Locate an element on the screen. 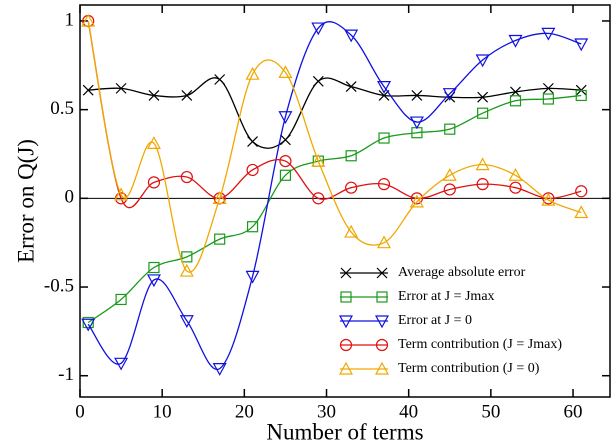 This screenshot has width=616, height=447. series-line is located at coordinates (335, 113).